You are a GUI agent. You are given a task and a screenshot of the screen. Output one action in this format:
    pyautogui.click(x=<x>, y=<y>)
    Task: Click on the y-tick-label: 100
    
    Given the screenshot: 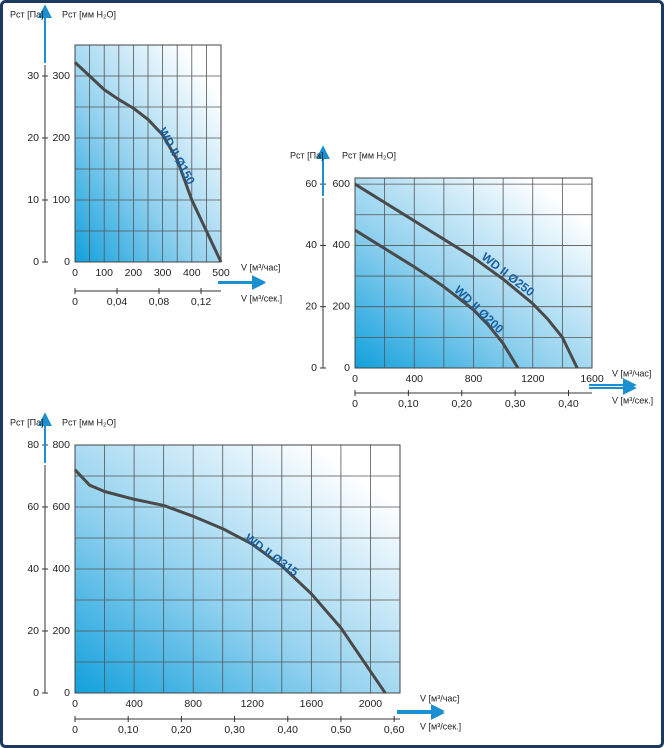 What is the action you would take?
    pyautogui.click(x=61, y=200)
    